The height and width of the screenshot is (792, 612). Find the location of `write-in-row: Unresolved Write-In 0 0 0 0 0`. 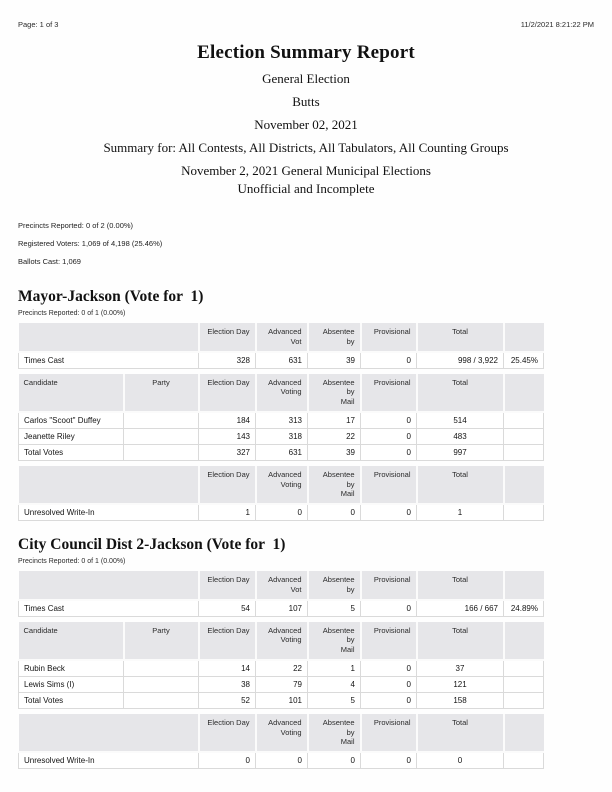

write-in-row: Unresolved Write-In 0 0 0 0 0 is located at coordinates (281, 760).